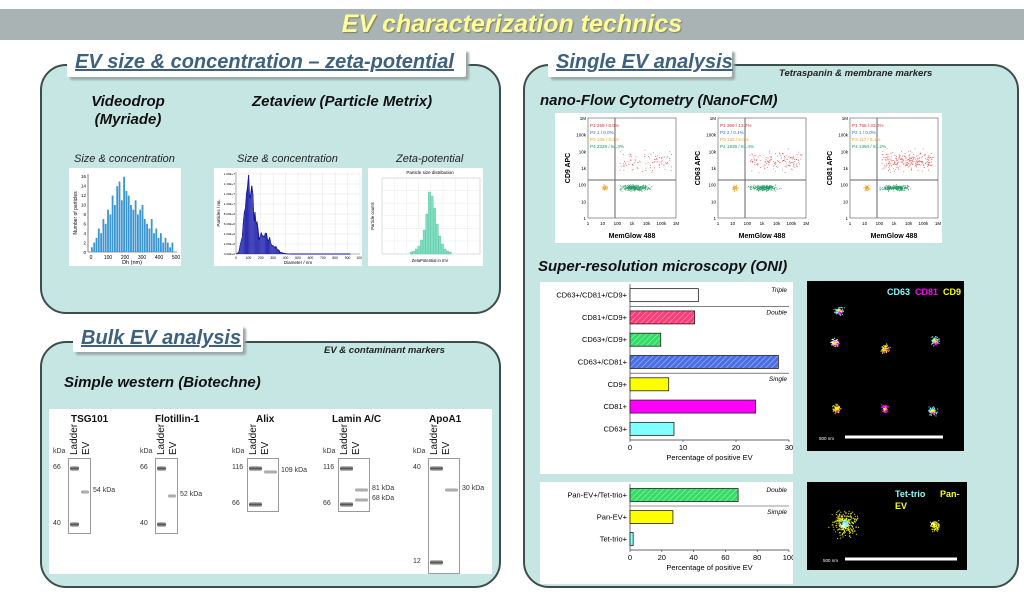 Image resolution: width=1024 pixels, height=594 pixels. Describe the element at coordinates (583, 151) in the screenshot. I see `flow-ytick: 10k` at that location.